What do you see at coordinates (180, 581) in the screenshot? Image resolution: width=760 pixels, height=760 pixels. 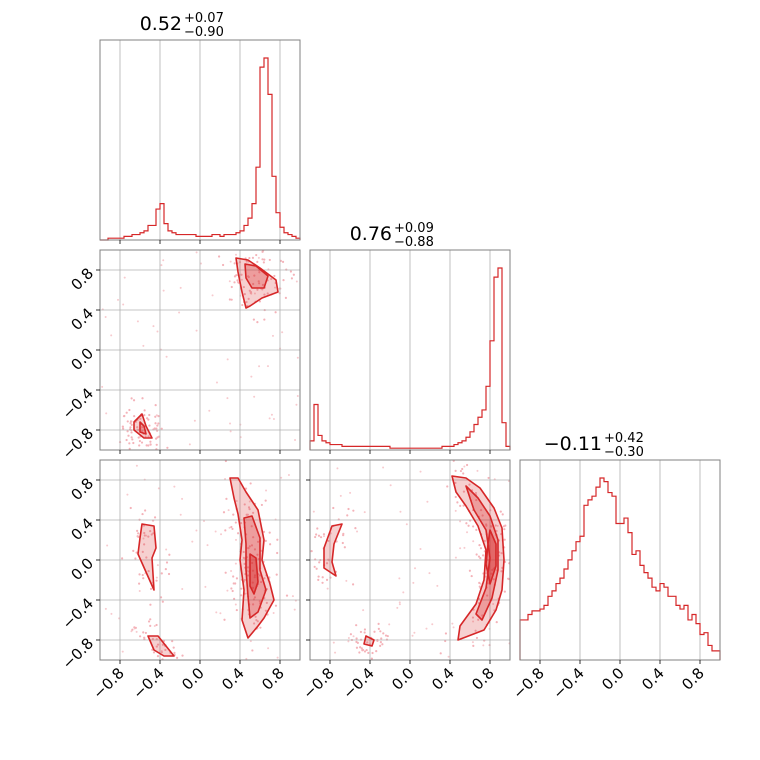 I see `panel-2-0: −0.8 −0.4 0.0 0.4 0.8−0.8−0.40.00.40.8` at bounding box center [180, 581].